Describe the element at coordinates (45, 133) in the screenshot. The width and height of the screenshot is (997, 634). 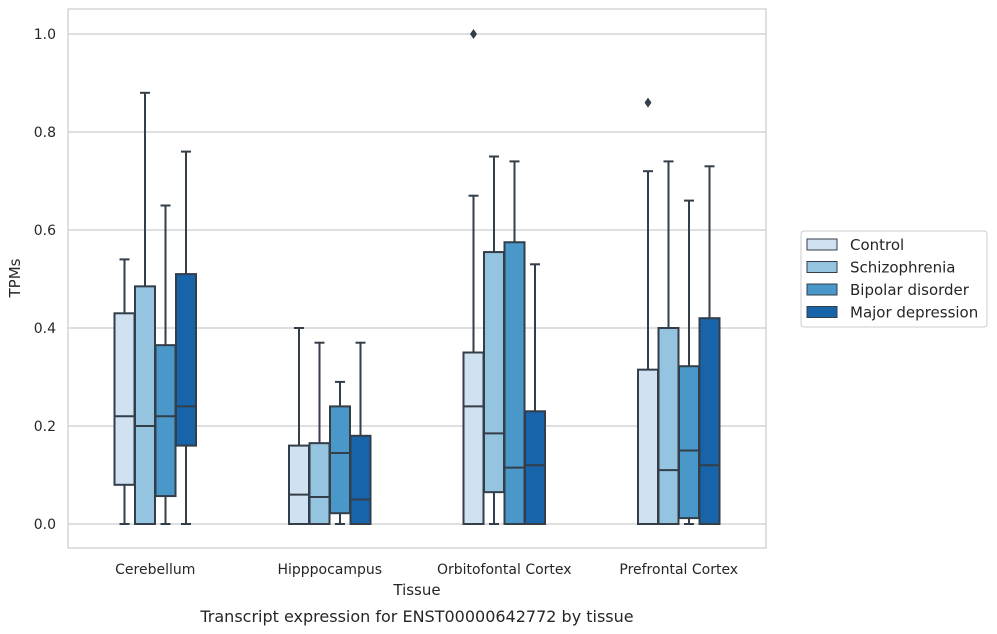
I see `y-tick-label: 0.8` at that location.